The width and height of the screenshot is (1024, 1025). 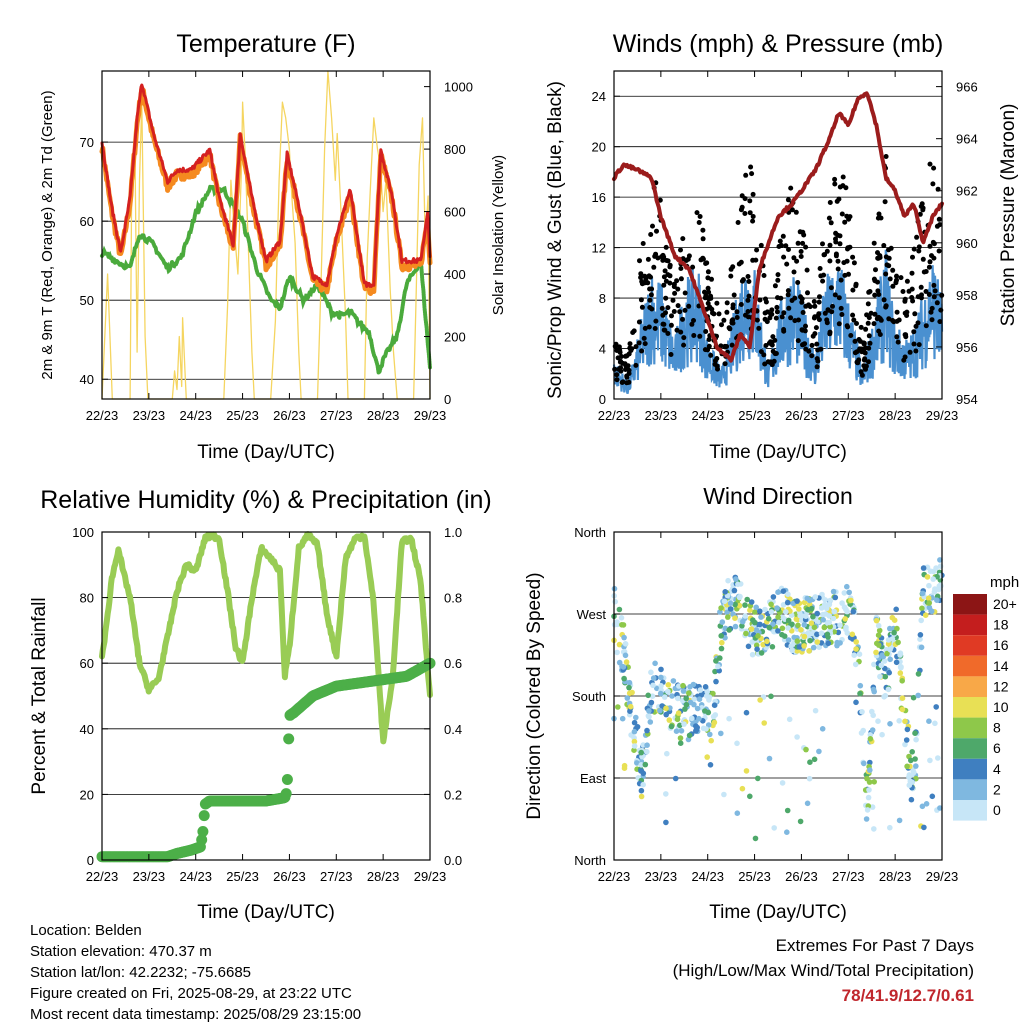 What do you see at coordinates (895, 876) in the screenshot?
I see `x-tick-label: 28/23` at bounding box center [895, 876].